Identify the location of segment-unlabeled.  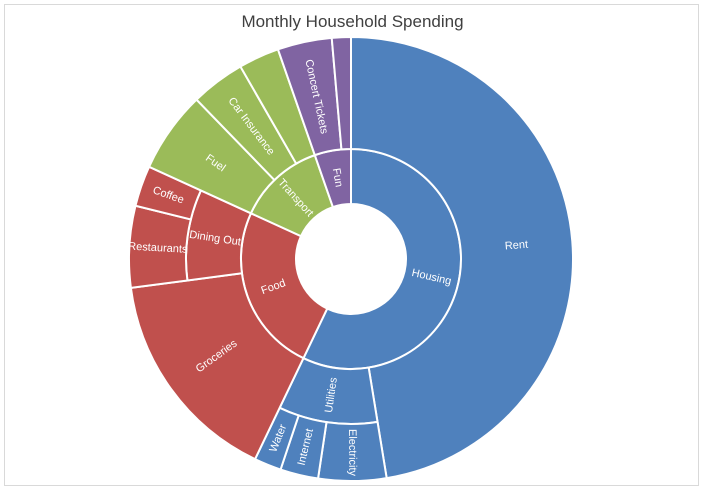
(341, 93).